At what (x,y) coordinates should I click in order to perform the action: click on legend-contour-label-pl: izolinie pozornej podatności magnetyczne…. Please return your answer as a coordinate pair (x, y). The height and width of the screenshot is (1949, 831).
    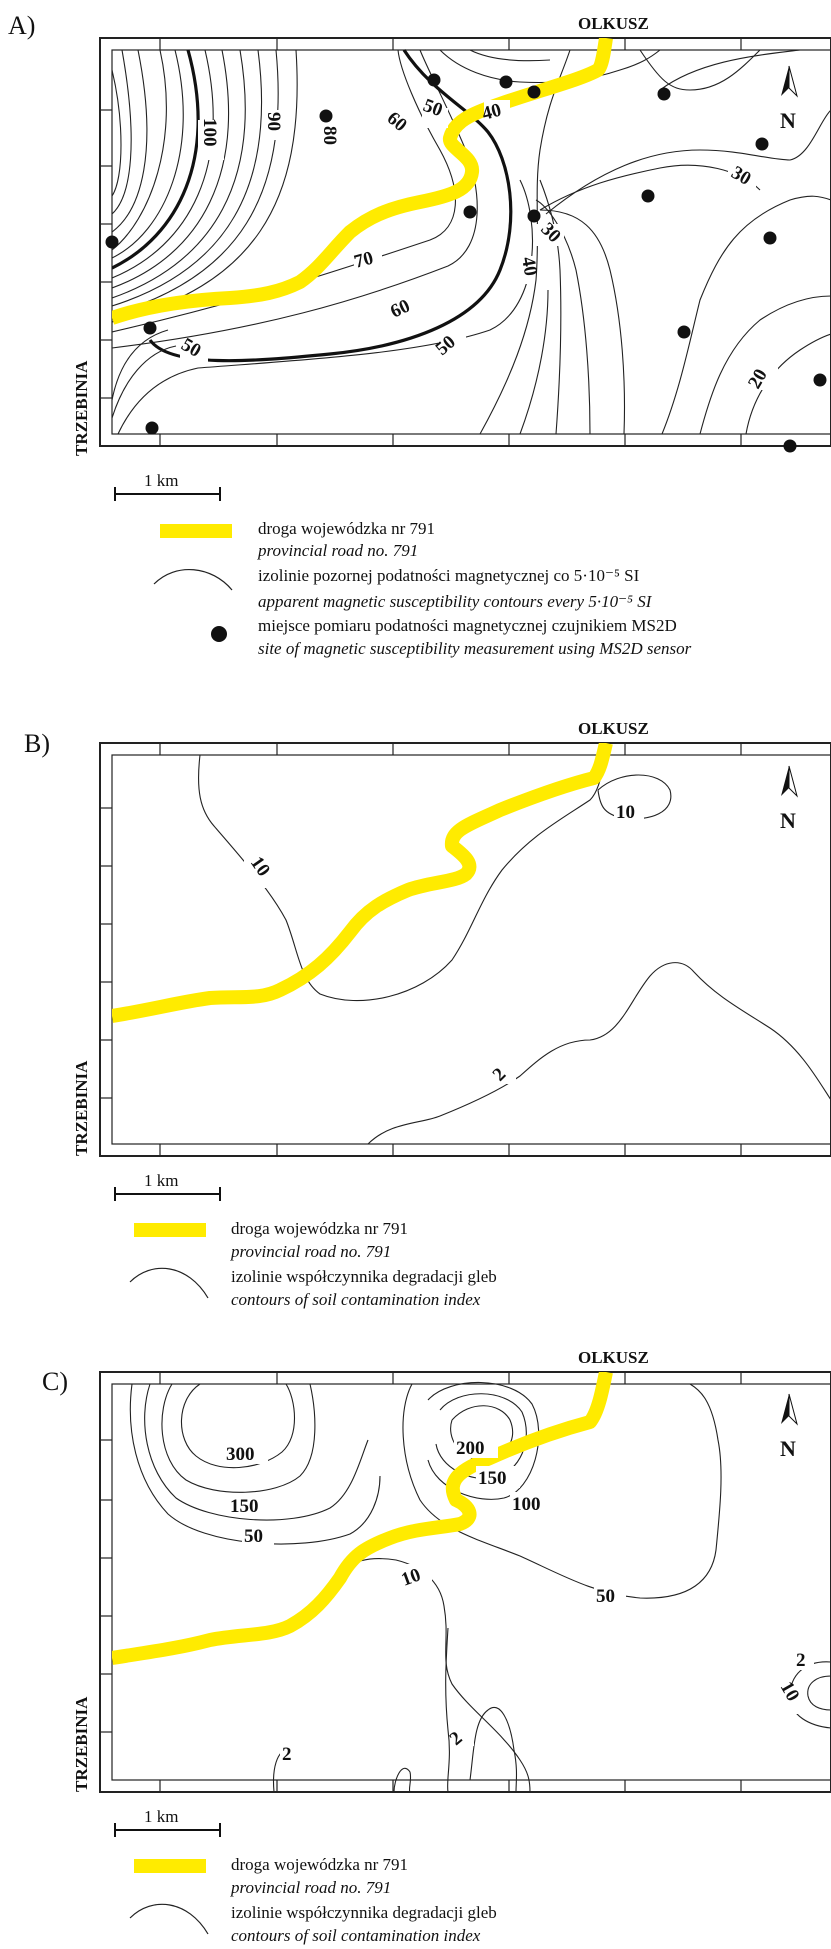
    Looking at the image, I should click on (449, 575).